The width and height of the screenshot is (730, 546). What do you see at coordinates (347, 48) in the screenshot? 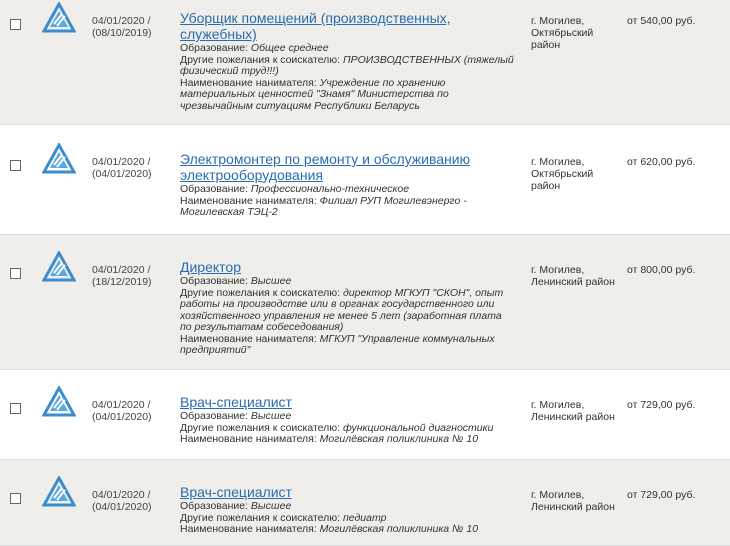
I see `detail-line: Образование: Общее среднее` at bounding box center [347, 48].